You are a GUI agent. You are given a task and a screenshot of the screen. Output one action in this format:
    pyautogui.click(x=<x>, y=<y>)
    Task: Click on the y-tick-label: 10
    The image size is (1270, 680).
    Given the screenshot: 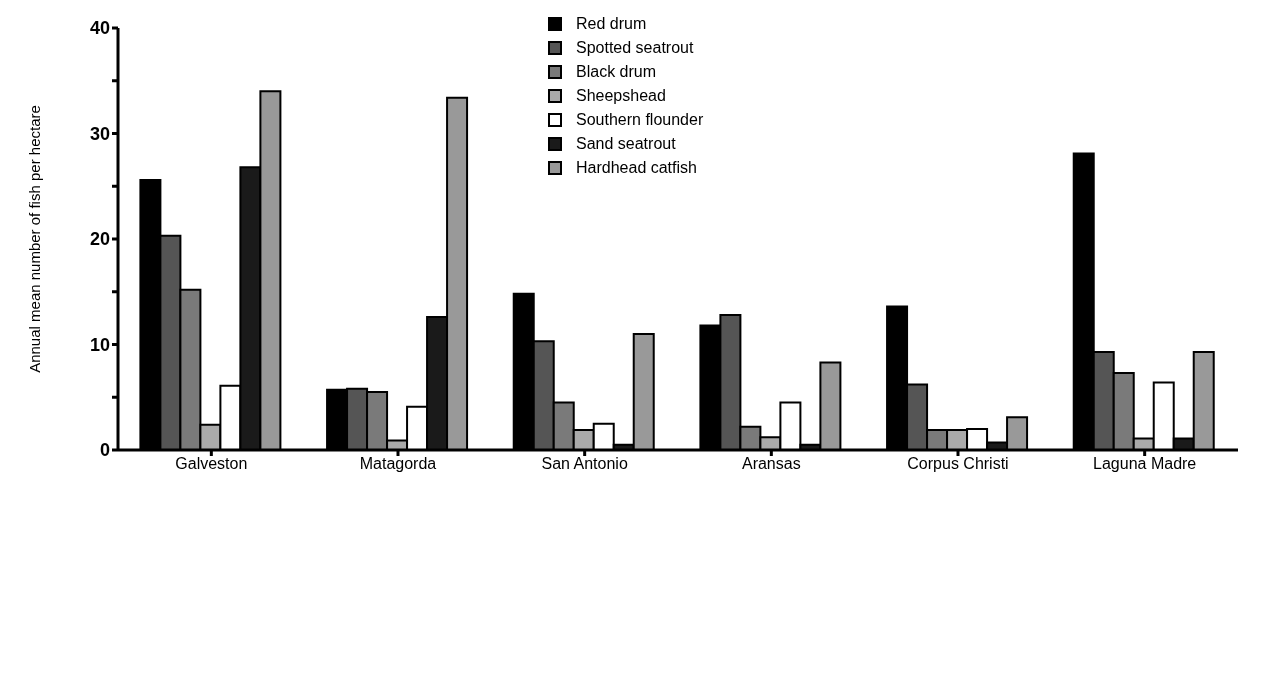 What is the action you would take?
    pyautogui.click(x=99, y=344)
    